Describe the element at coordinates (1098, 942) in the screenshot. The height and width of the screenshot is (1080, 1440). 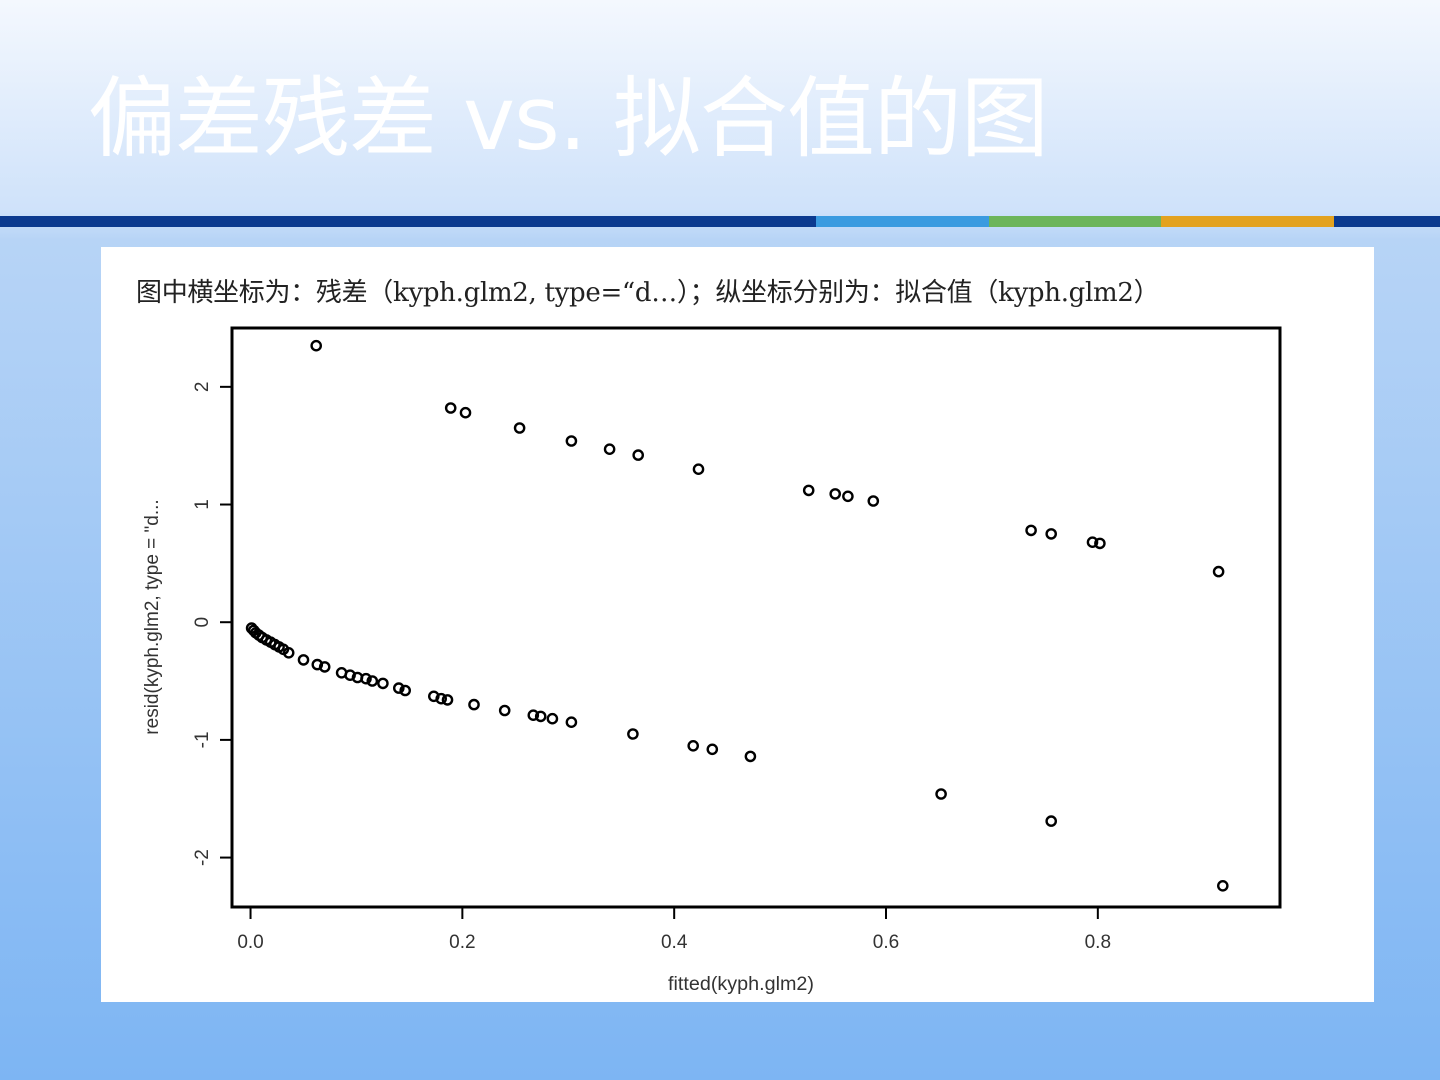
I see `x-tick-label: 0.8` at that location.